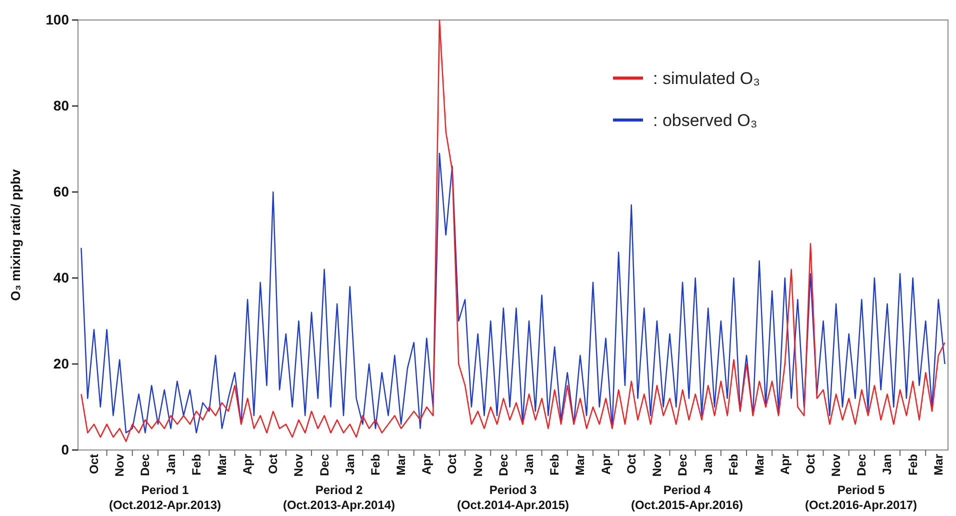 The width and height of the screenshot is (956, 516). Describe the element at coordinates (61, 363) in the screenshot. I see `y-tick-label: 20` at that location.